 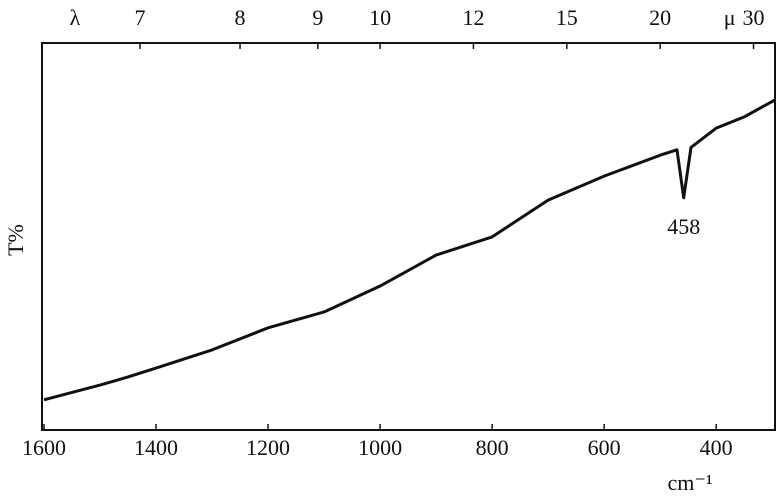 What do you see at coordinates (492, 447) in the screenshot?
I see `x-tick-label: 800` at bounding box center [492, 447].